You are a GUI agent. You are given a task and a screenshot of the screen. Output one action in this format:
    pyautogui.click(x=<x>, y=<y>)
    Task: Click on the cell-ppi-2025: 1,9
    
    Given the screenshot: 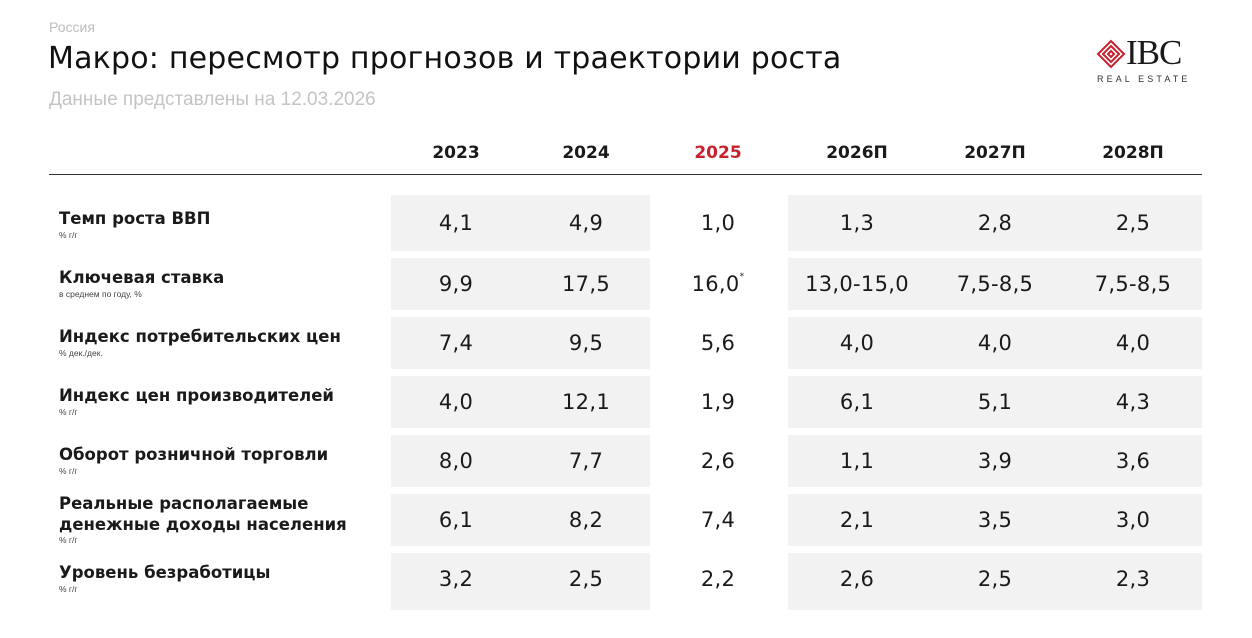 What is the action you would take?
    pyautogui.click(x=718, y=402)
    